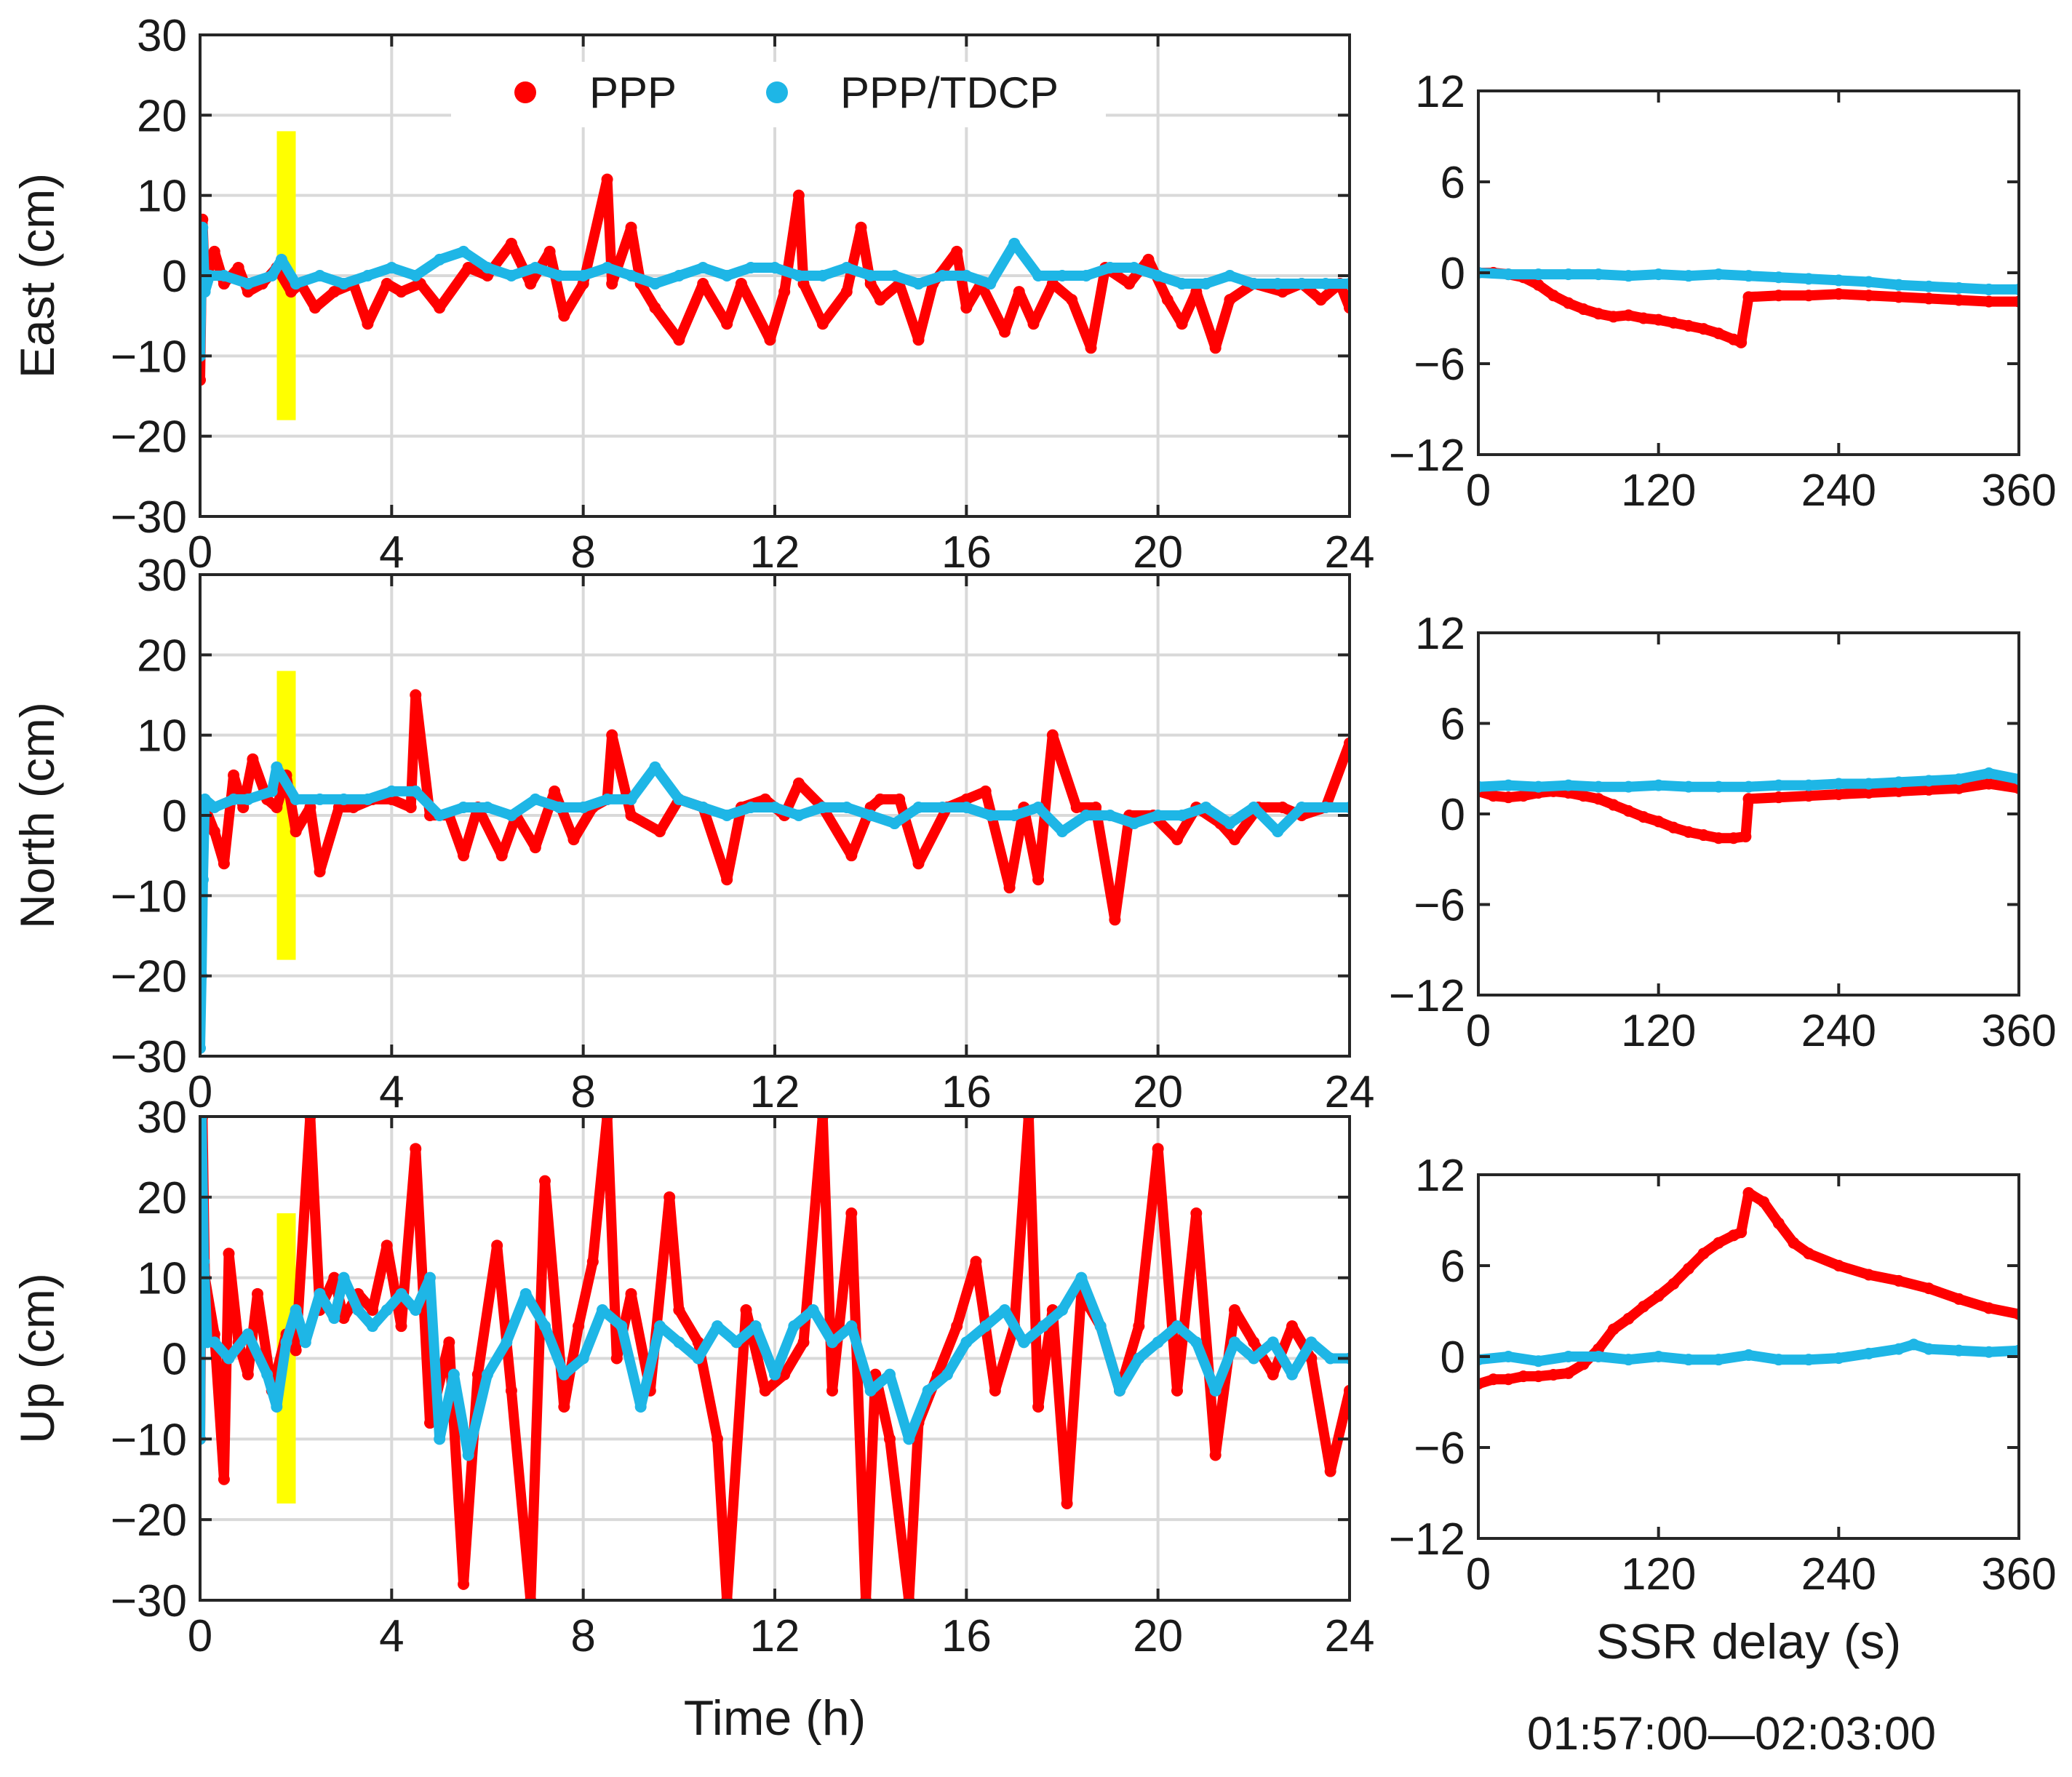  Describe the element at coordinates (149, 1601) in the screenshot. I see `y-tick-label: −30` at that location.